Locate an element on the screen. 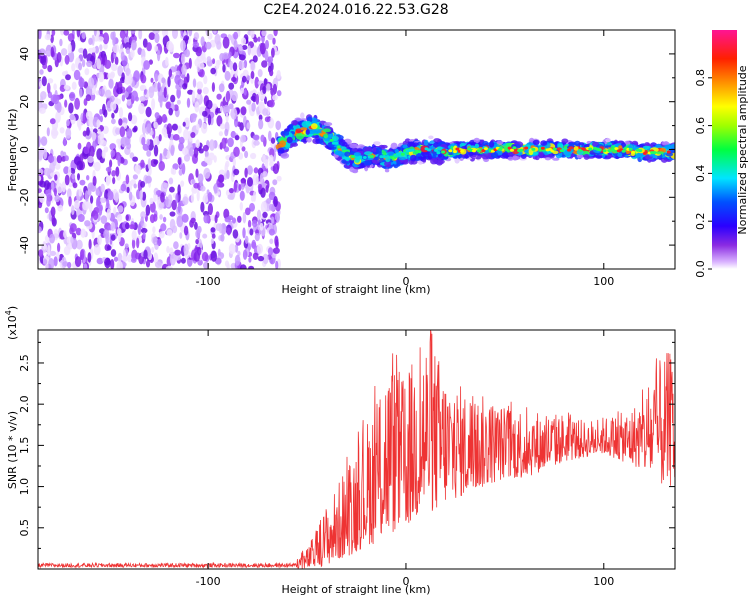 The image size is (750, 600). x-tick-label: 0 is located at coordinates (405, 581).